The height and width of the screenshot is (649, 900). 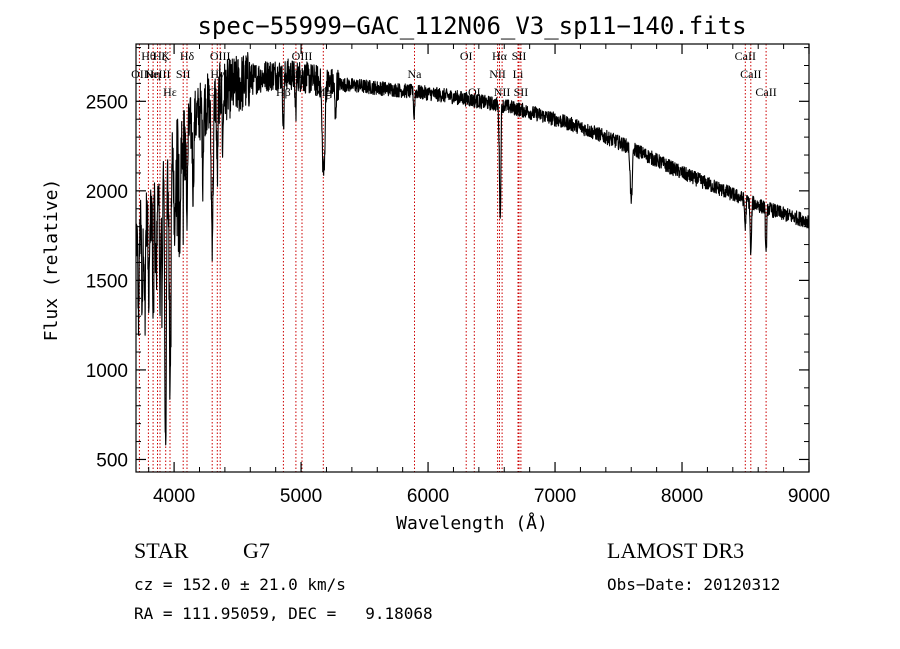 I want to click on spectral-line-label: NeIII, so click(x=158, y=74).